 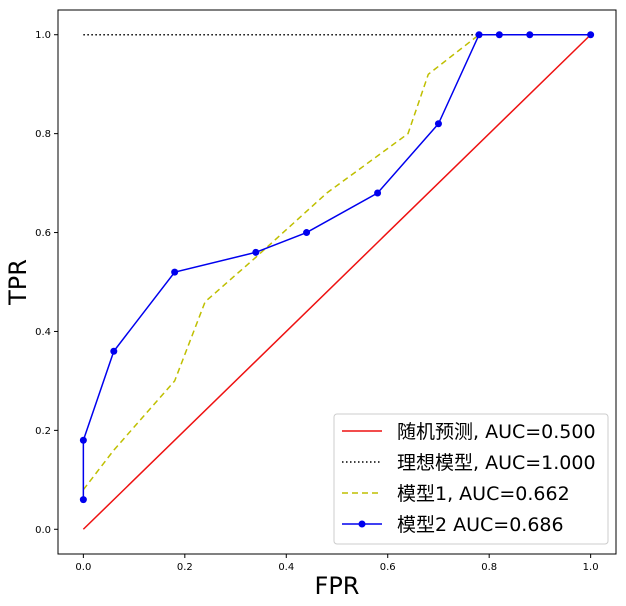 What do you see at coordinates (496, 432) in the screenshot?
I see `legend-label-1: 随机预测, AUC=0.500` at bounding box center [496, 432].